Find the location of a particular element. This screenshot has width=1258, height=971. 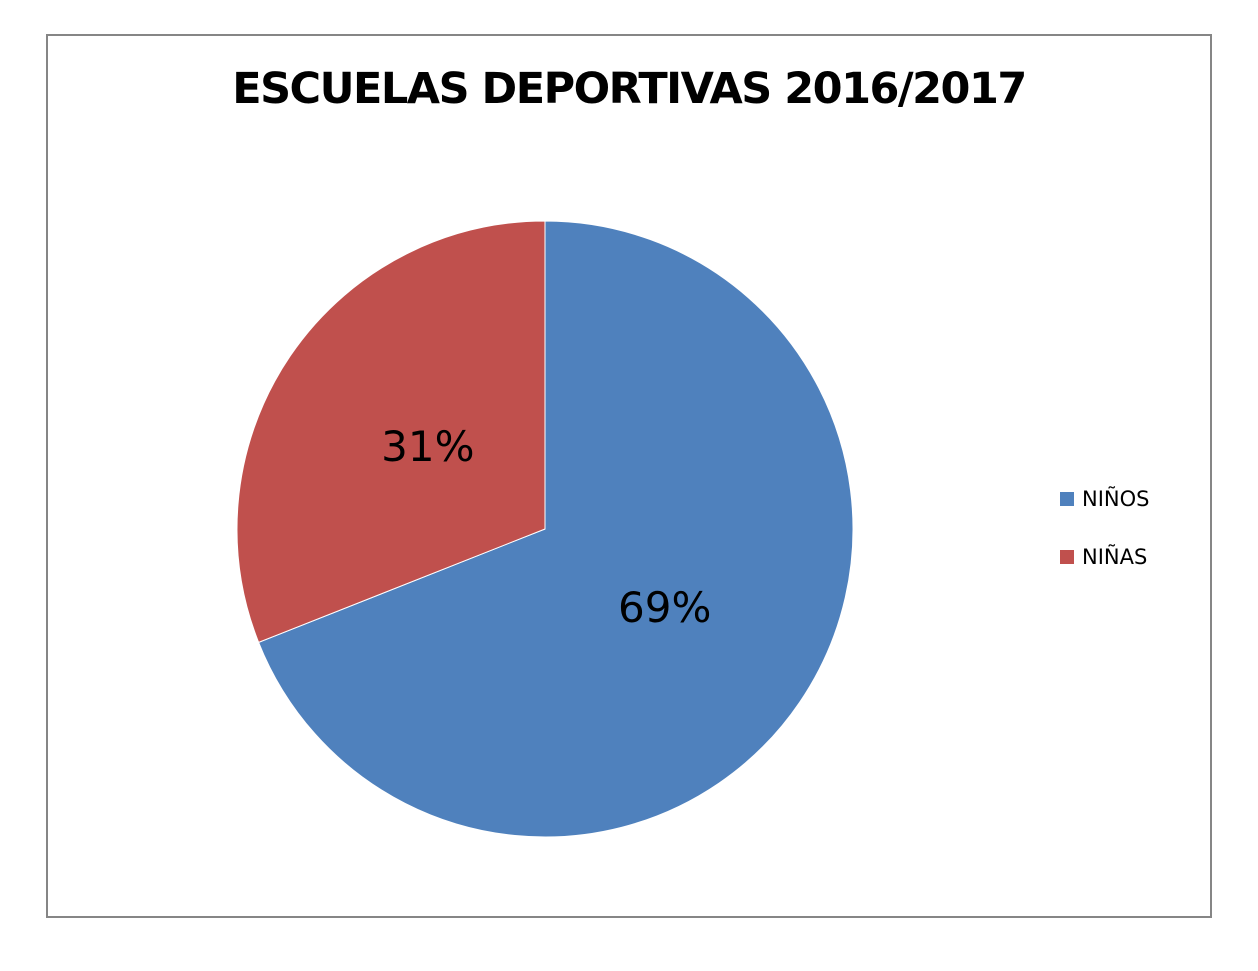

chart-title: ESCUELAS DEPORTIVAS 2016/2017 is located at coordinates (629, 89).